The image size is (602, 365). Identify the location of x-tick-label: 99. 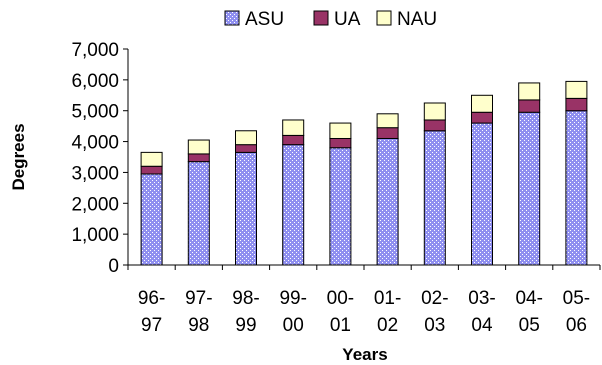
(245, 325).